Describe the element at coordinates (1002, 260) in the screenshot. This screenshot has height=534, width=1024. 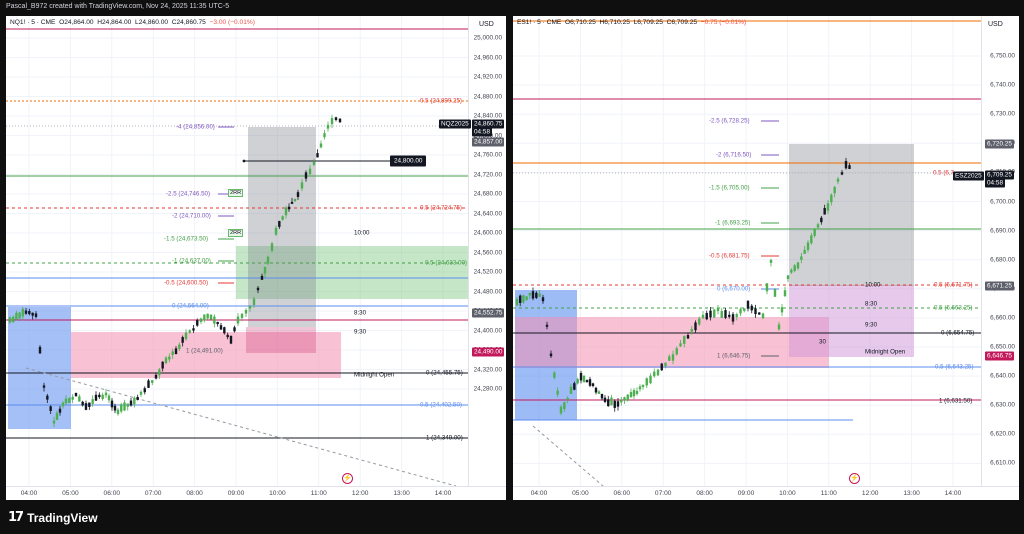
I see `price-tick-label: 6,680.00` at that location.